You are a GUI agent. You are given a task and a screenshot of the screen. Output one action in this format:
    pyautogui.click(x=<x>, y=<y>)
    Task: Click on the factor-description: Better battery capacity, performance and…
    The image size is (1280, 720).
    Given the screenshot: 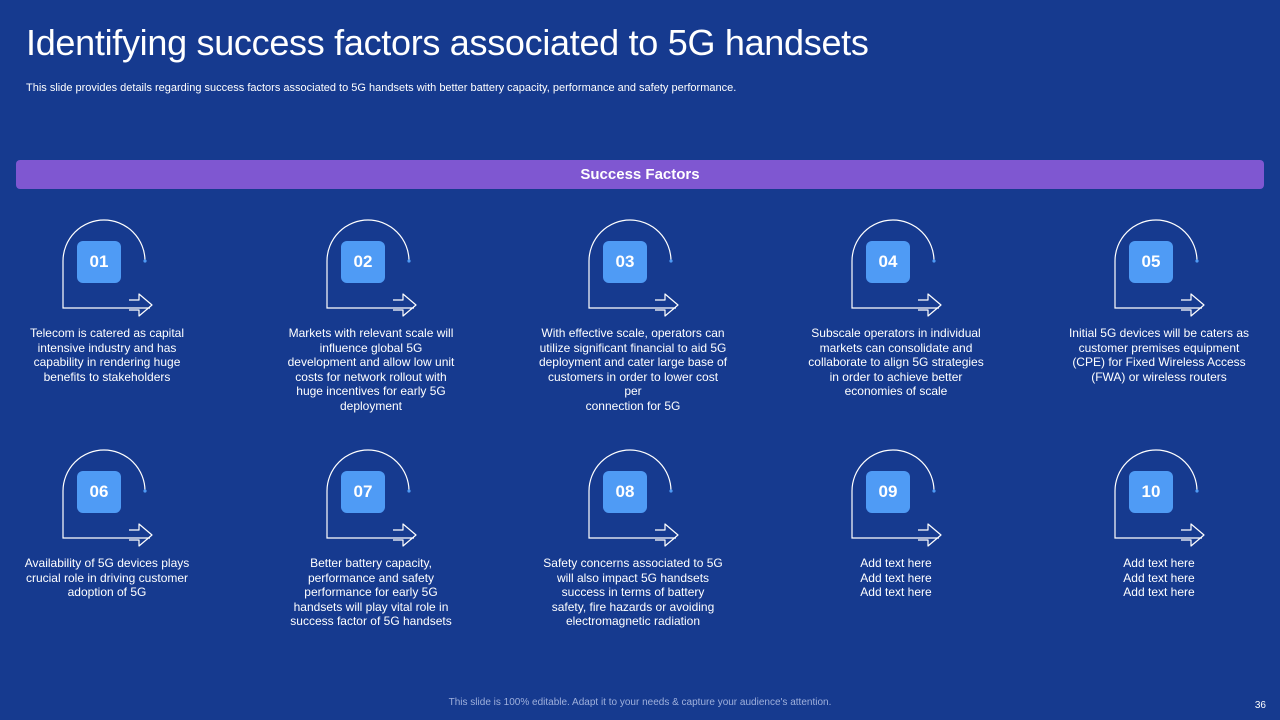 What is the action you would take?
    pyautogui.click(x=371, y=592)
    